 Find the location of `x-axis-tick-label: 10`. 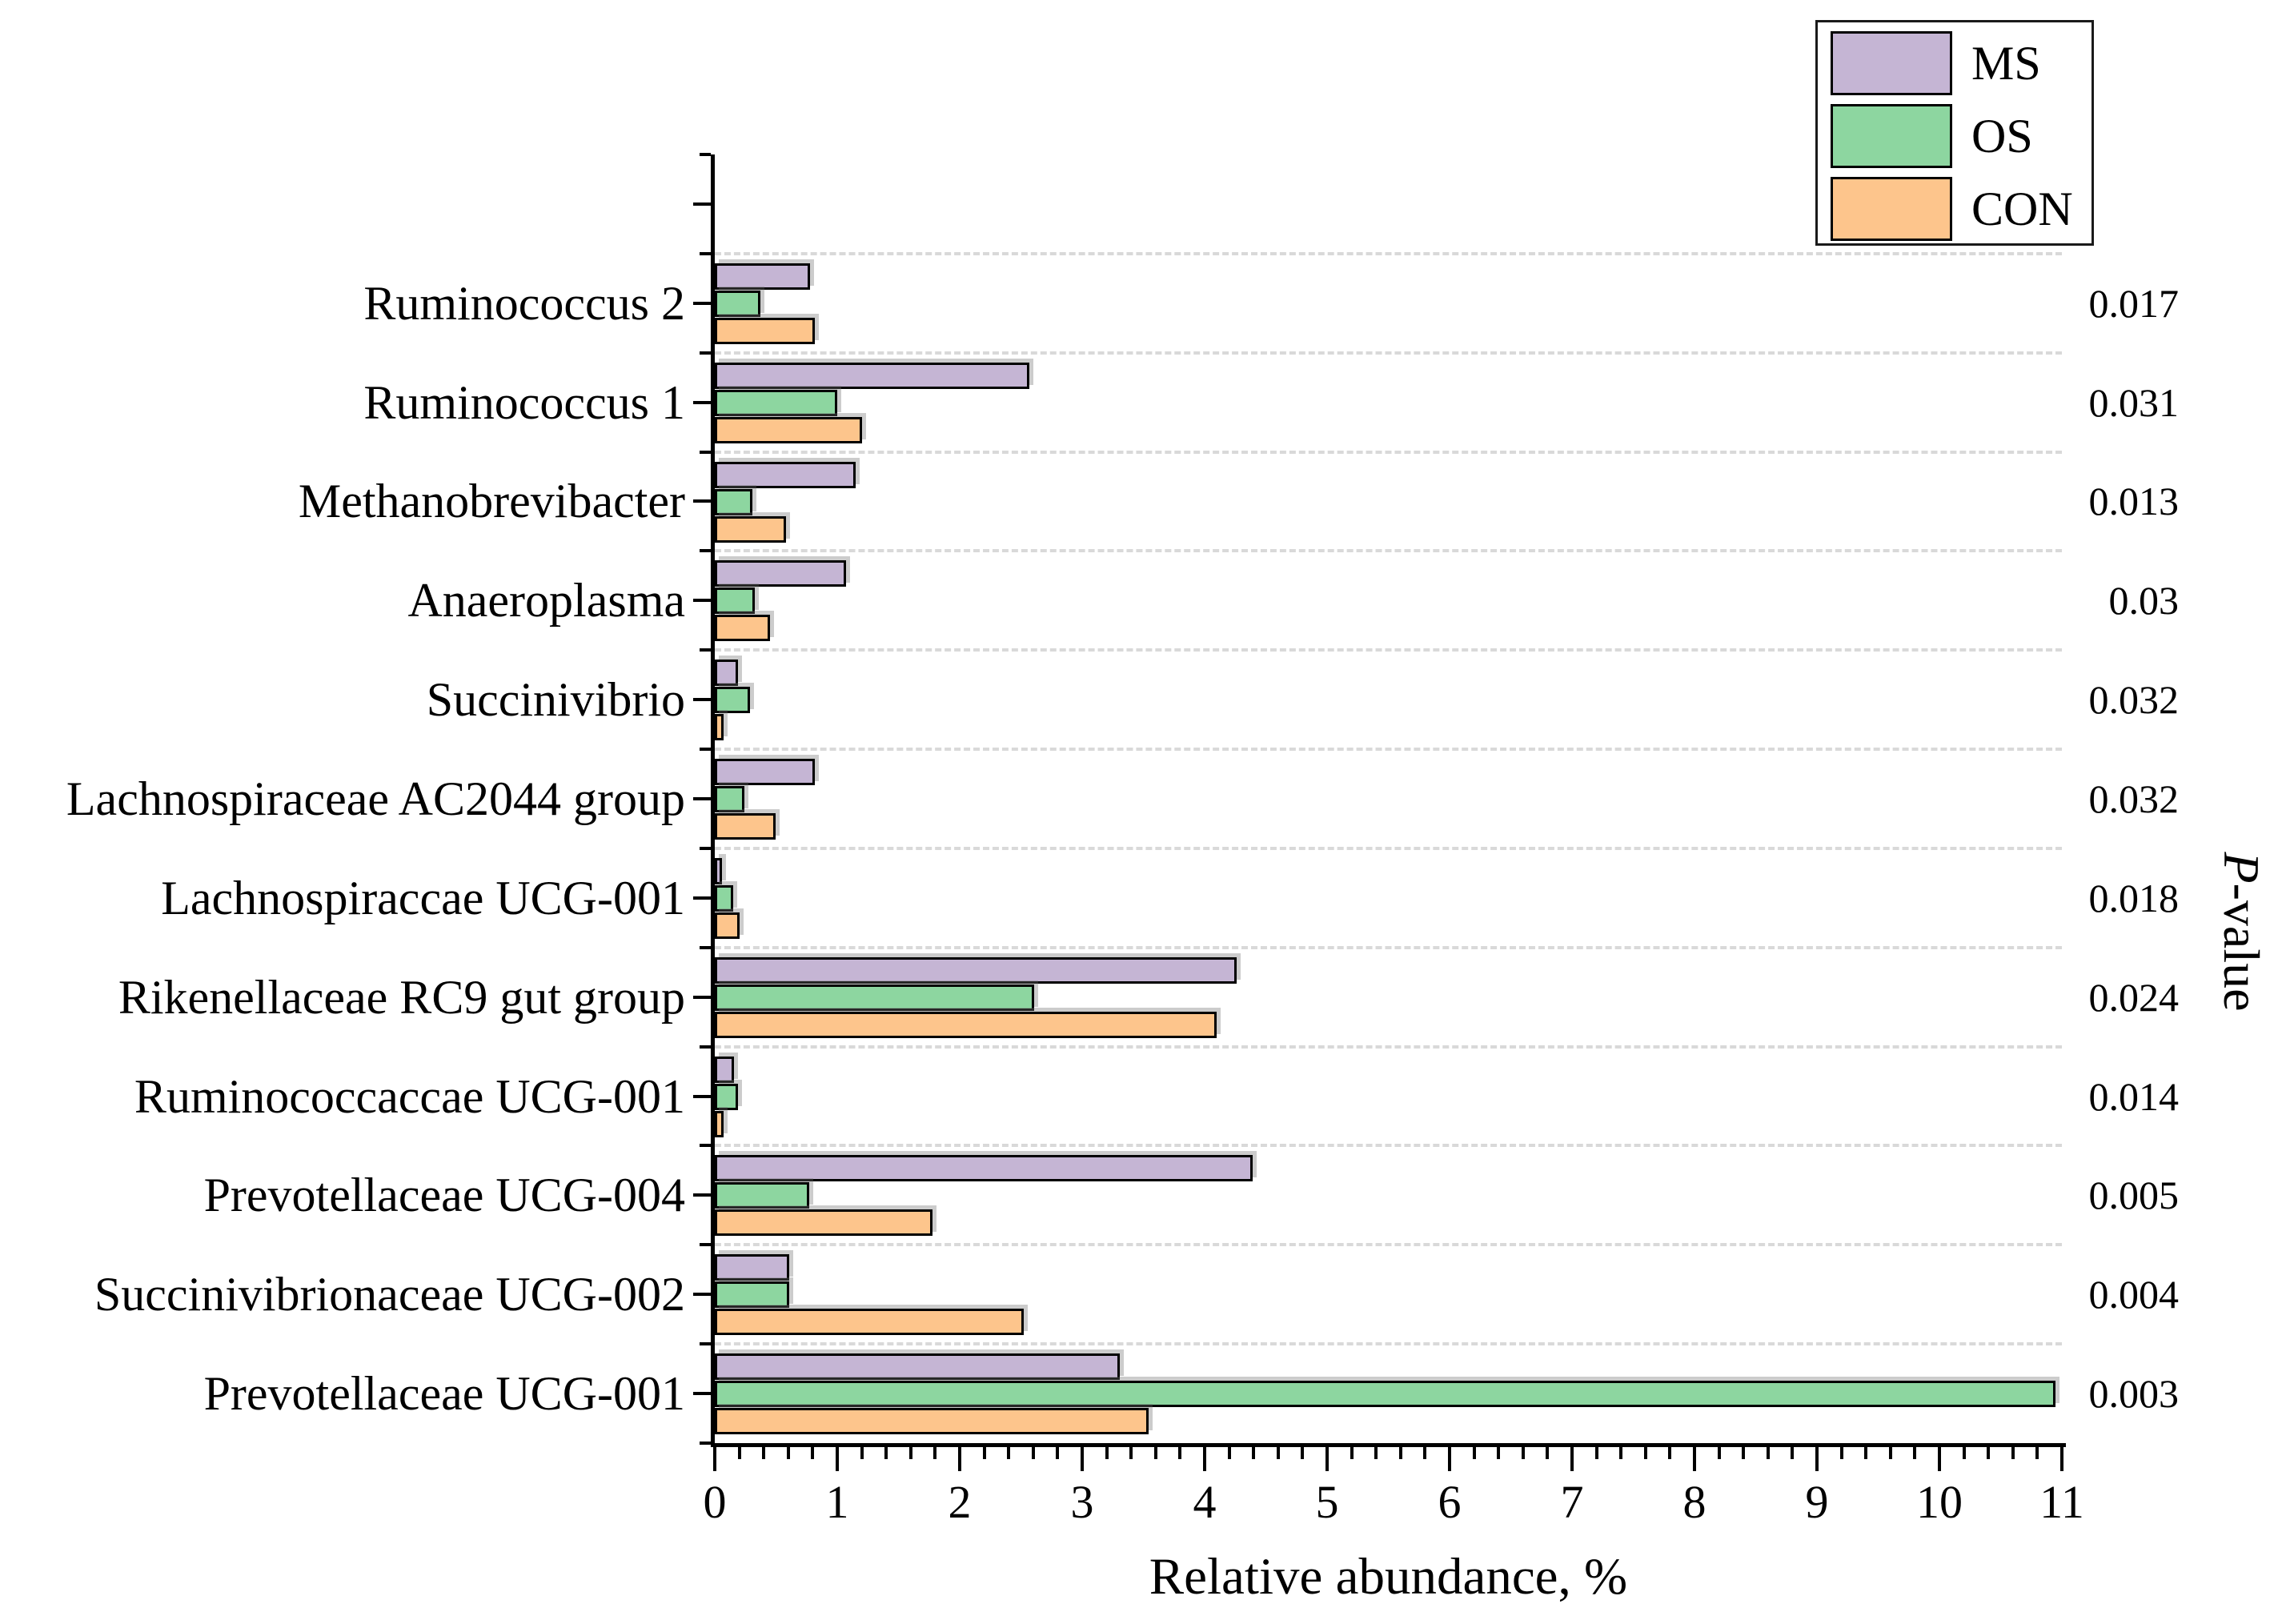

x-axis-tick-label: 10 is located at coordinates (1940, 1502).